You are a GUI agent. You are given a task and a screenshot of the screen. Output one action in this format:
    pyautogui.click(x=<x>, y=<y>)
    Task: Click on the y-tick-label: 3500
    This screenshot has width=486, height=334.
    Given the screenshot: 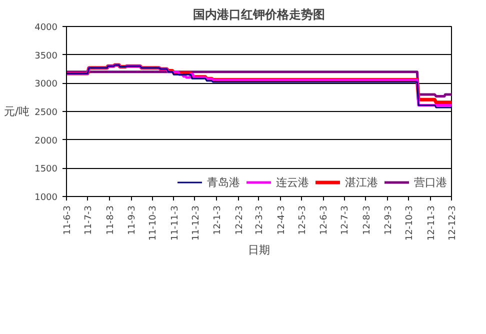 What is the action you would take?
    pyautogui.click(x=46, y=56)
    